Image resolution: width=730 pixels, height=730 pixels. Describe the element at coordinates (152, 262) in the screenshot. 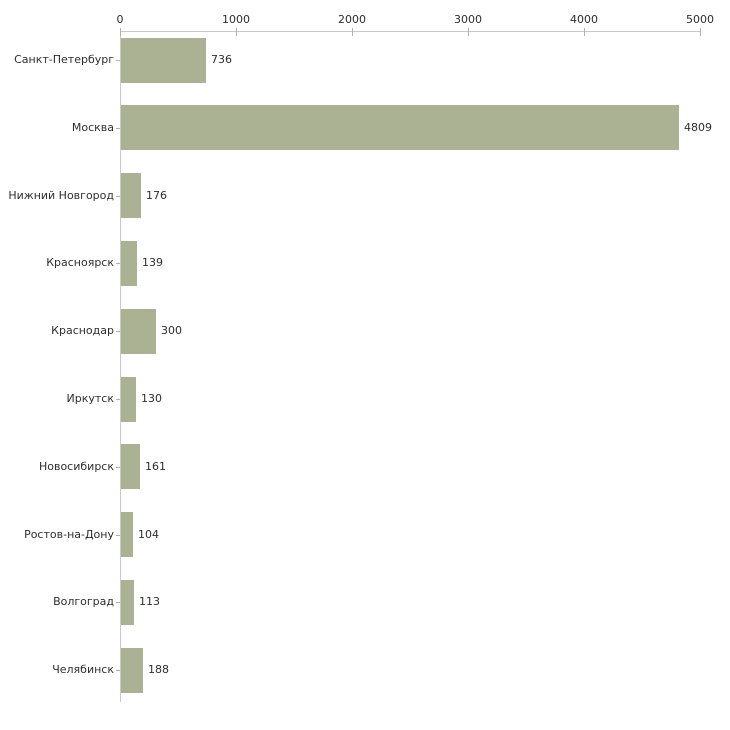

I see `value-label: 139` at that location.